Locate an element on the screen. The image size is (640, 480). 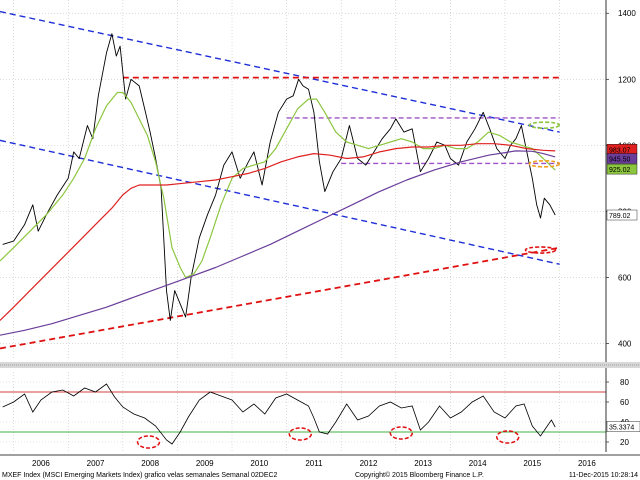
footer-center: Copyright© 2015 Bloomberg Finance L.P. is located at coordinates (419, 475).